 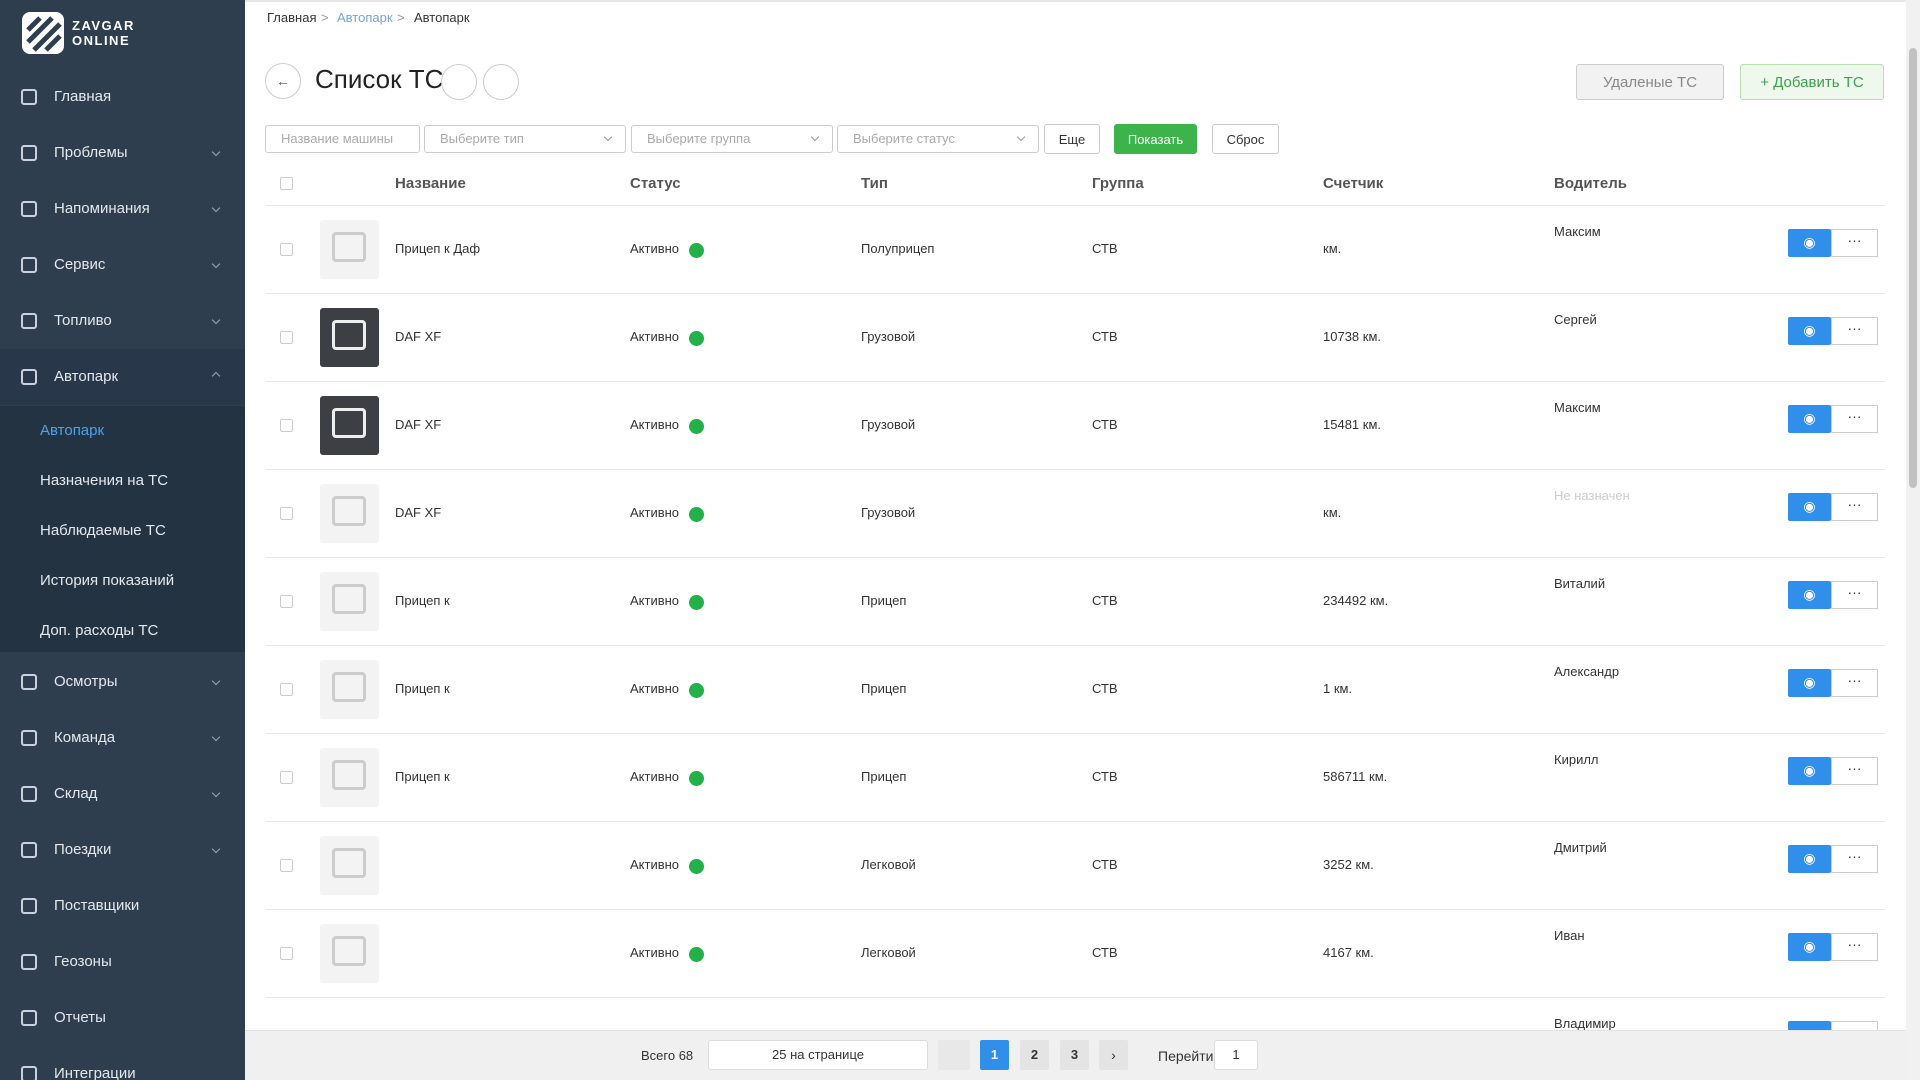 I want to click on prev-button, so click(x=954, y=1055).